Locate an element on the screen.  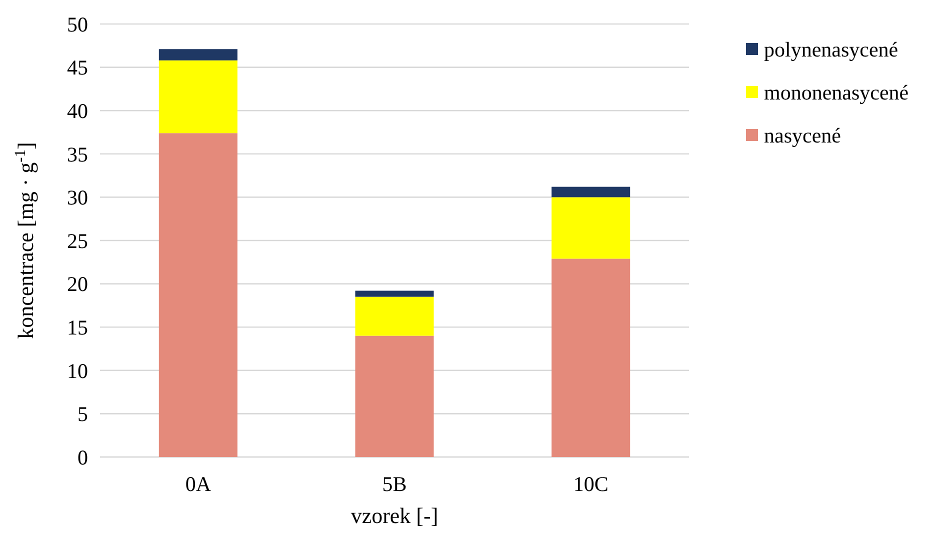
legend-label: mononenasycené is located at coordinates (836, 92).